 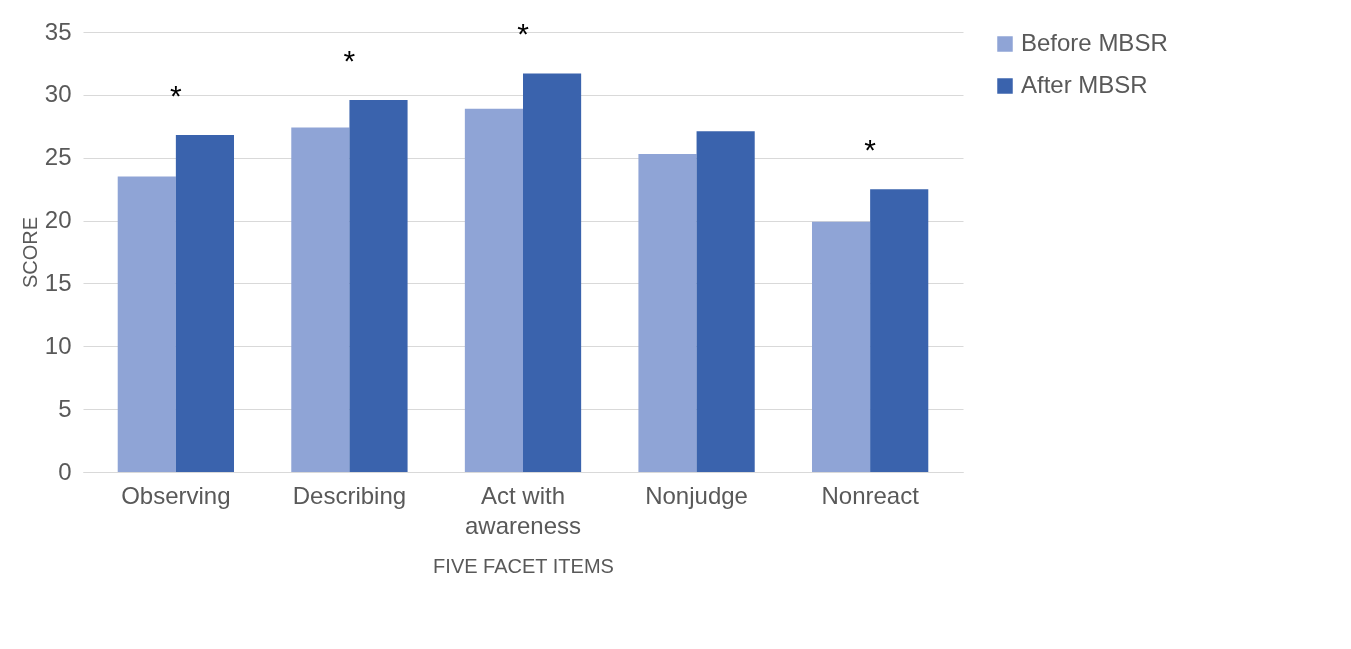 I want to click on x-tick-label: Nonjudge, so click(x=696, y=495).